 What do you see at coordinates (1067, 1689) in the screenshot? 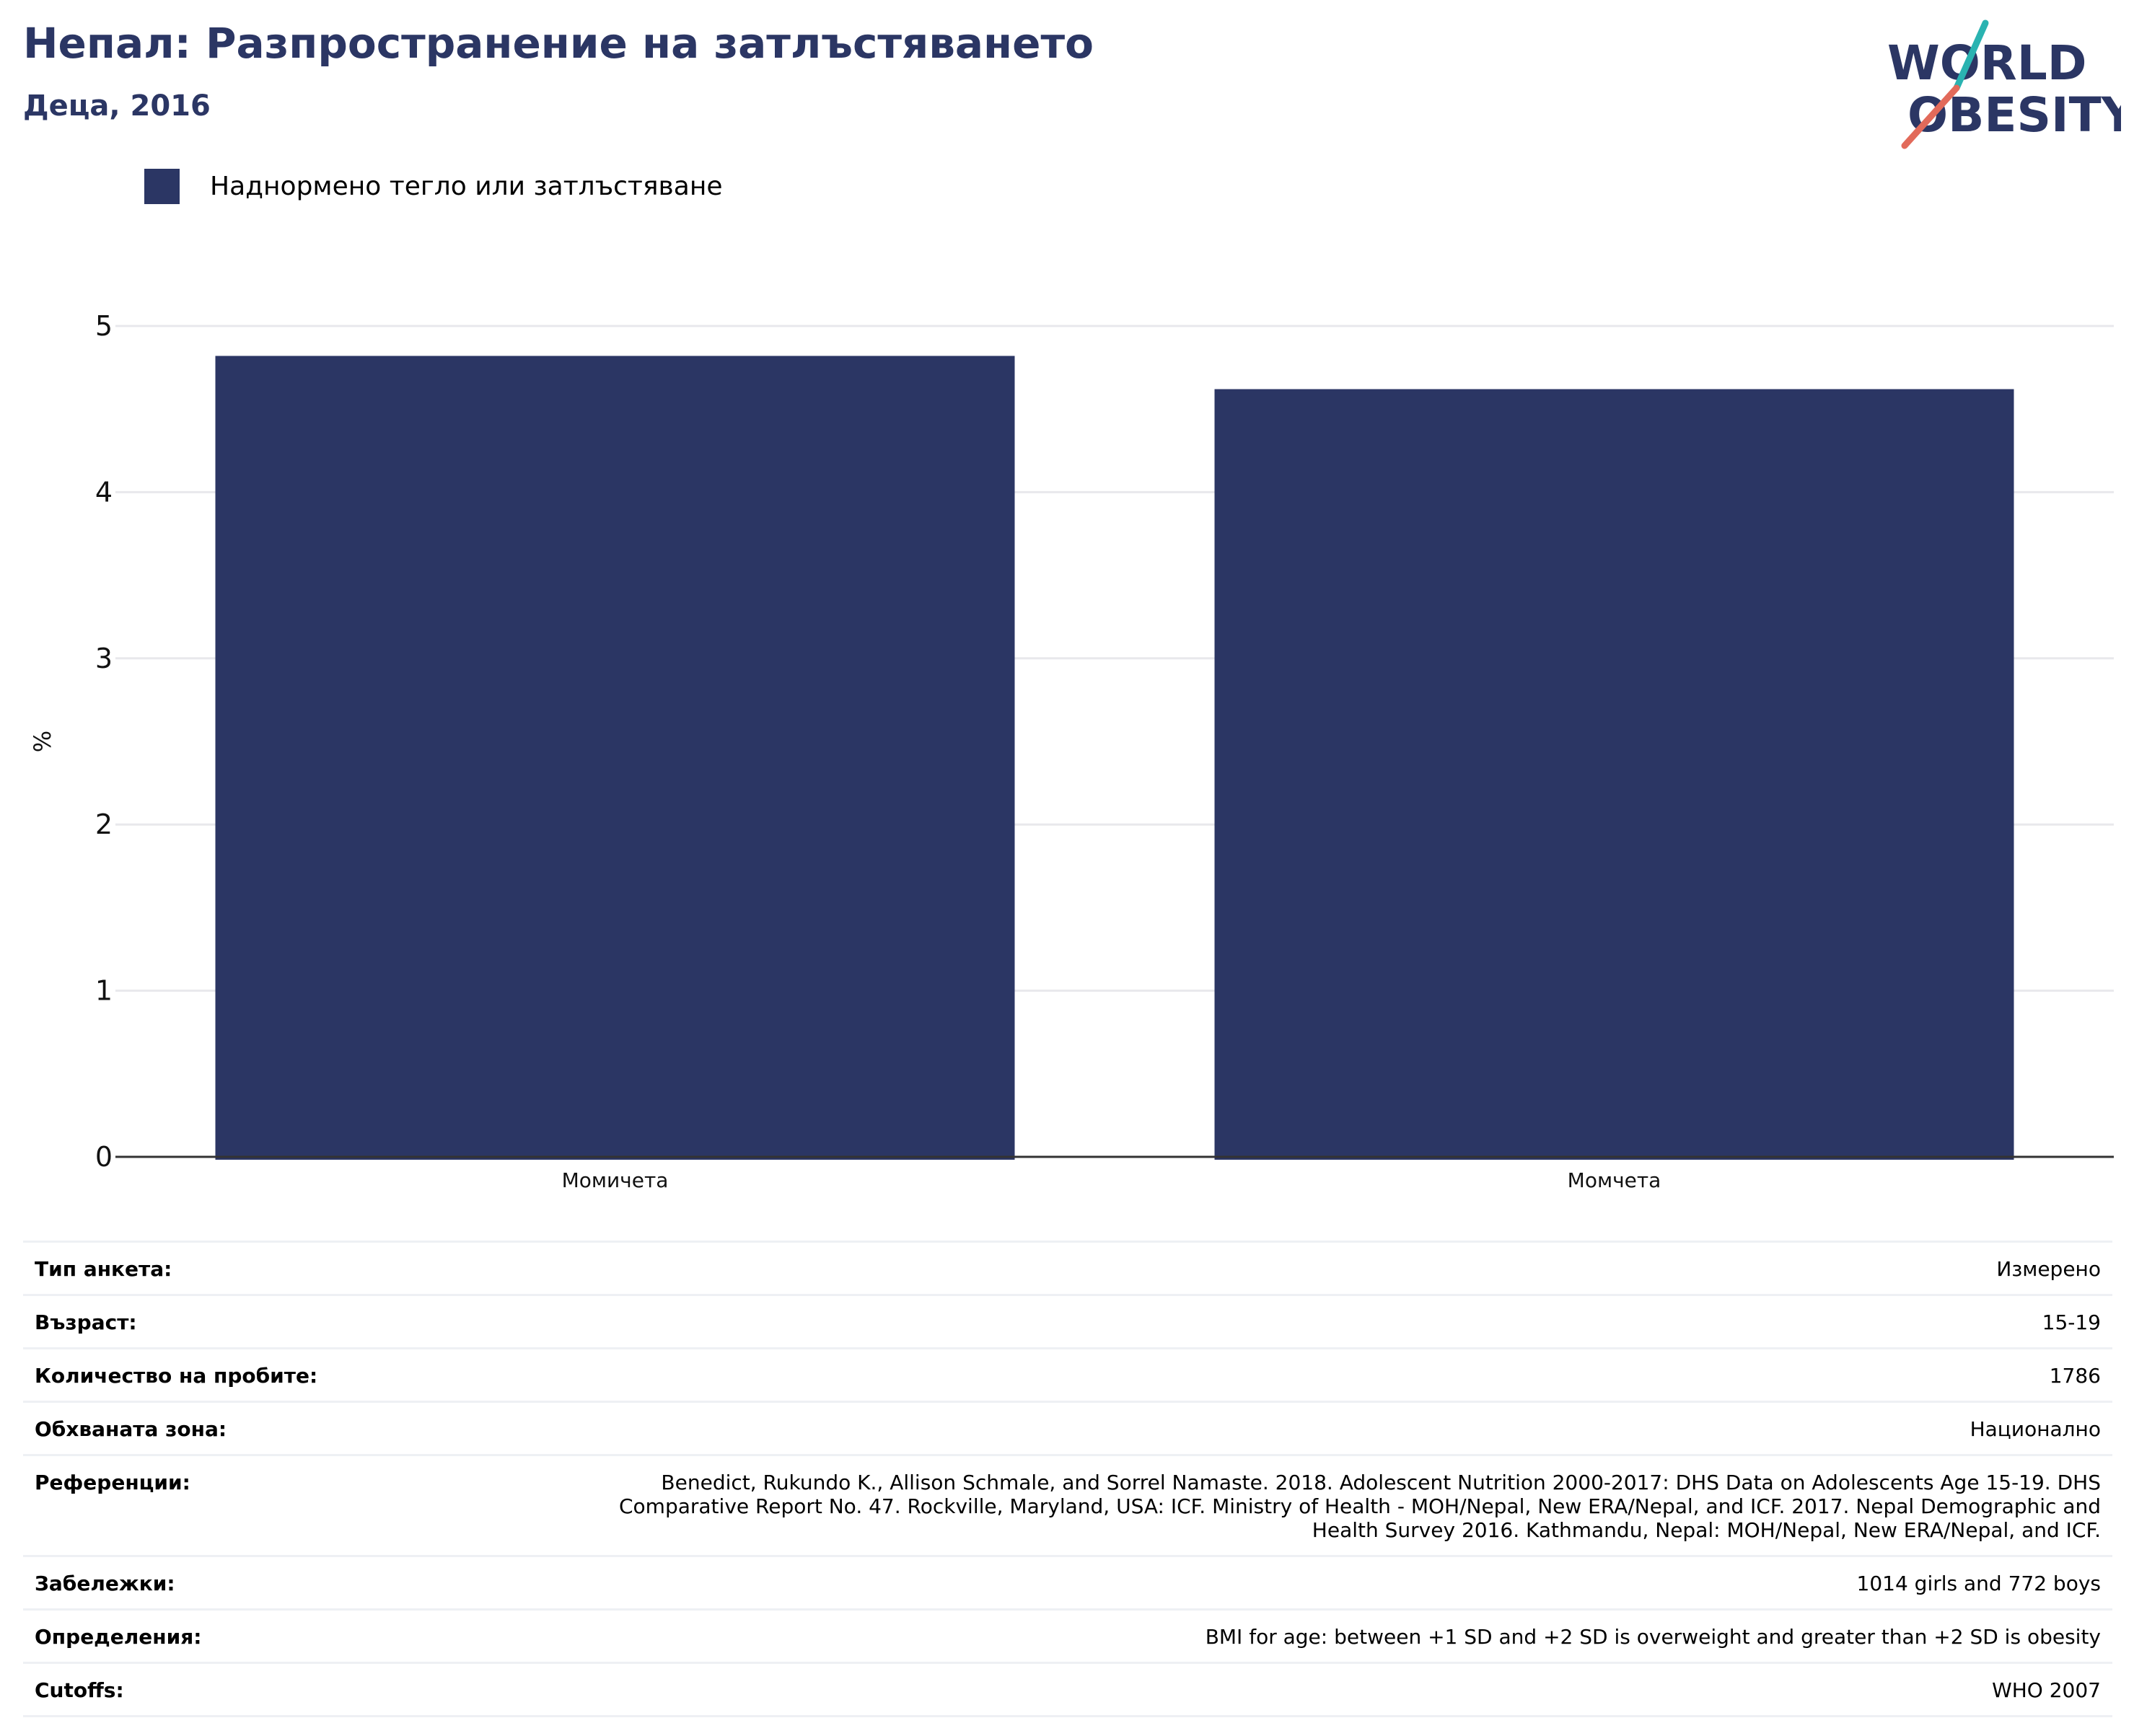
I see `info-row: Cutoffs: WHO 2007` at bounding box center [1067, 1689].